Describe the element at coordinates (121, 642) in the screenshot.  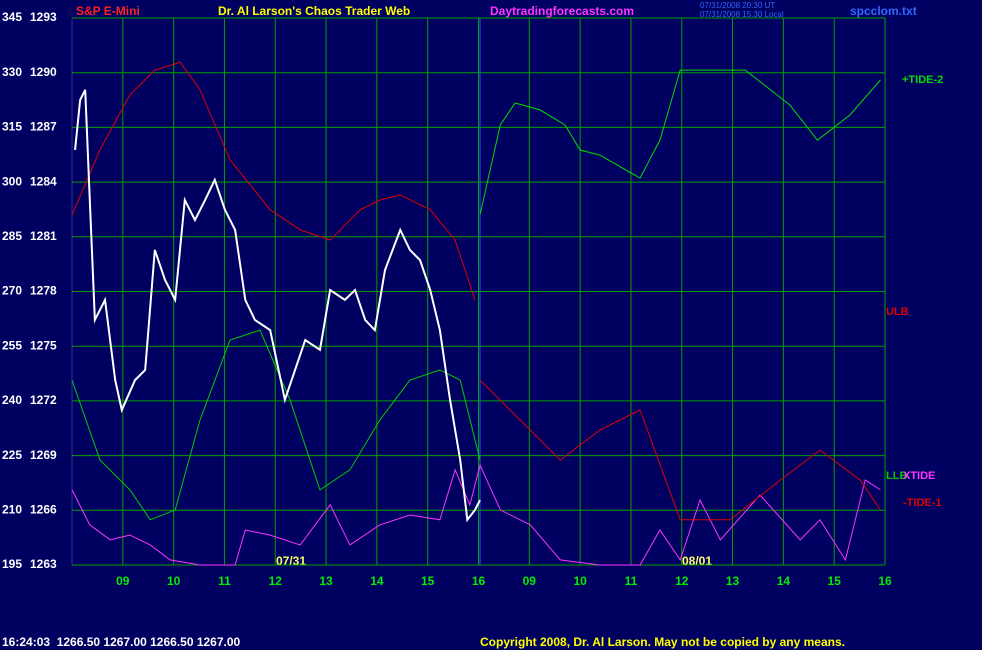
I see `status-line: 16:24:03 1266.50 1267.00 1266.50 1267.00` at that location.